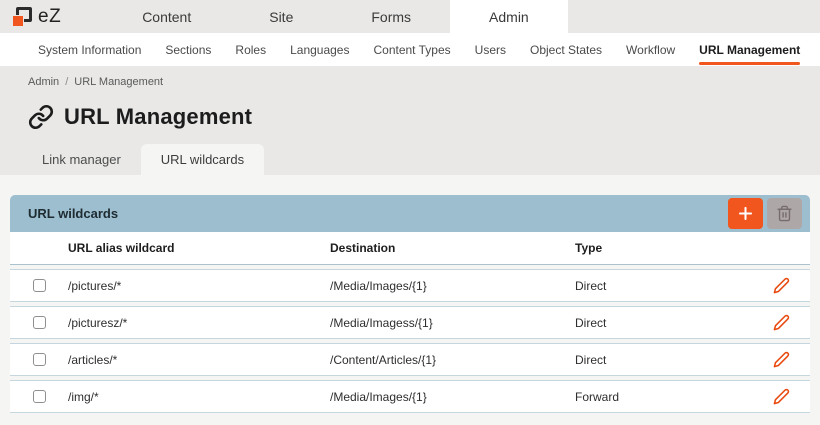 The width and height of the screenshot is (820, 425). What do you see at coordinates (383, 359) in the screenshot?
I see `cell-destination: /Content/Articles/{1}` at bounding box center [383, 359].